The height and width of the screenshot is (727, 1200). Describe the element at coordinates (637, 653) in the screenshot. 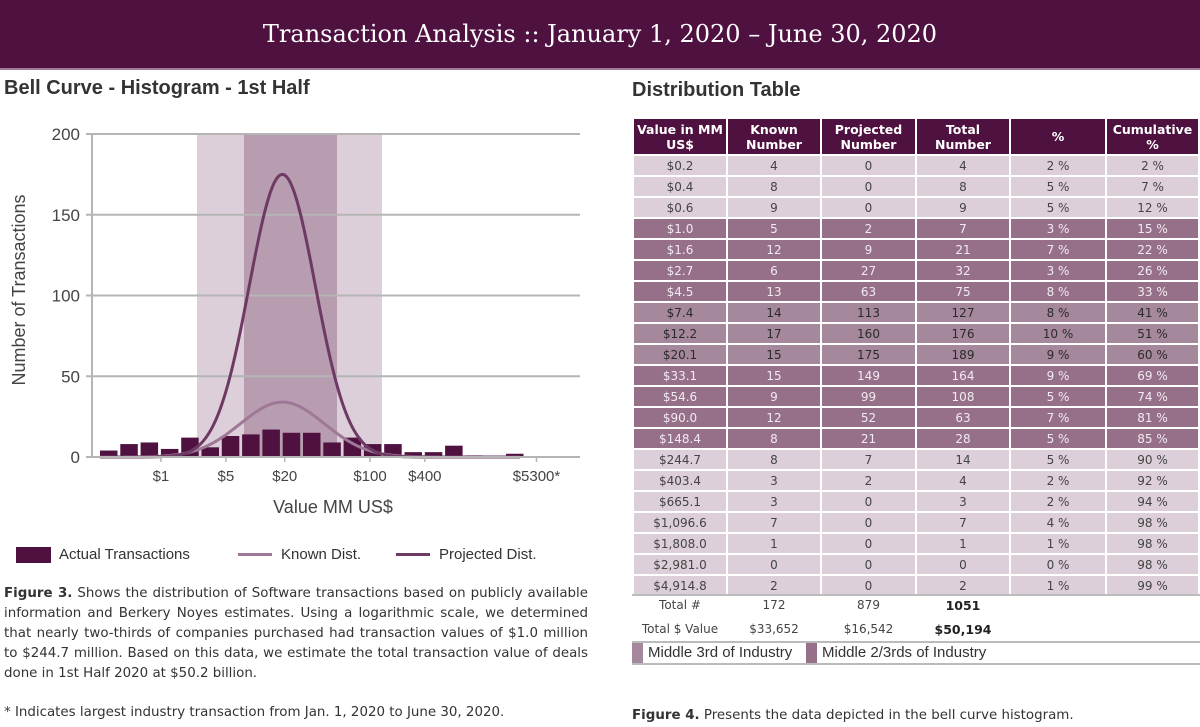

I see `middle-third-swatch` at that location.